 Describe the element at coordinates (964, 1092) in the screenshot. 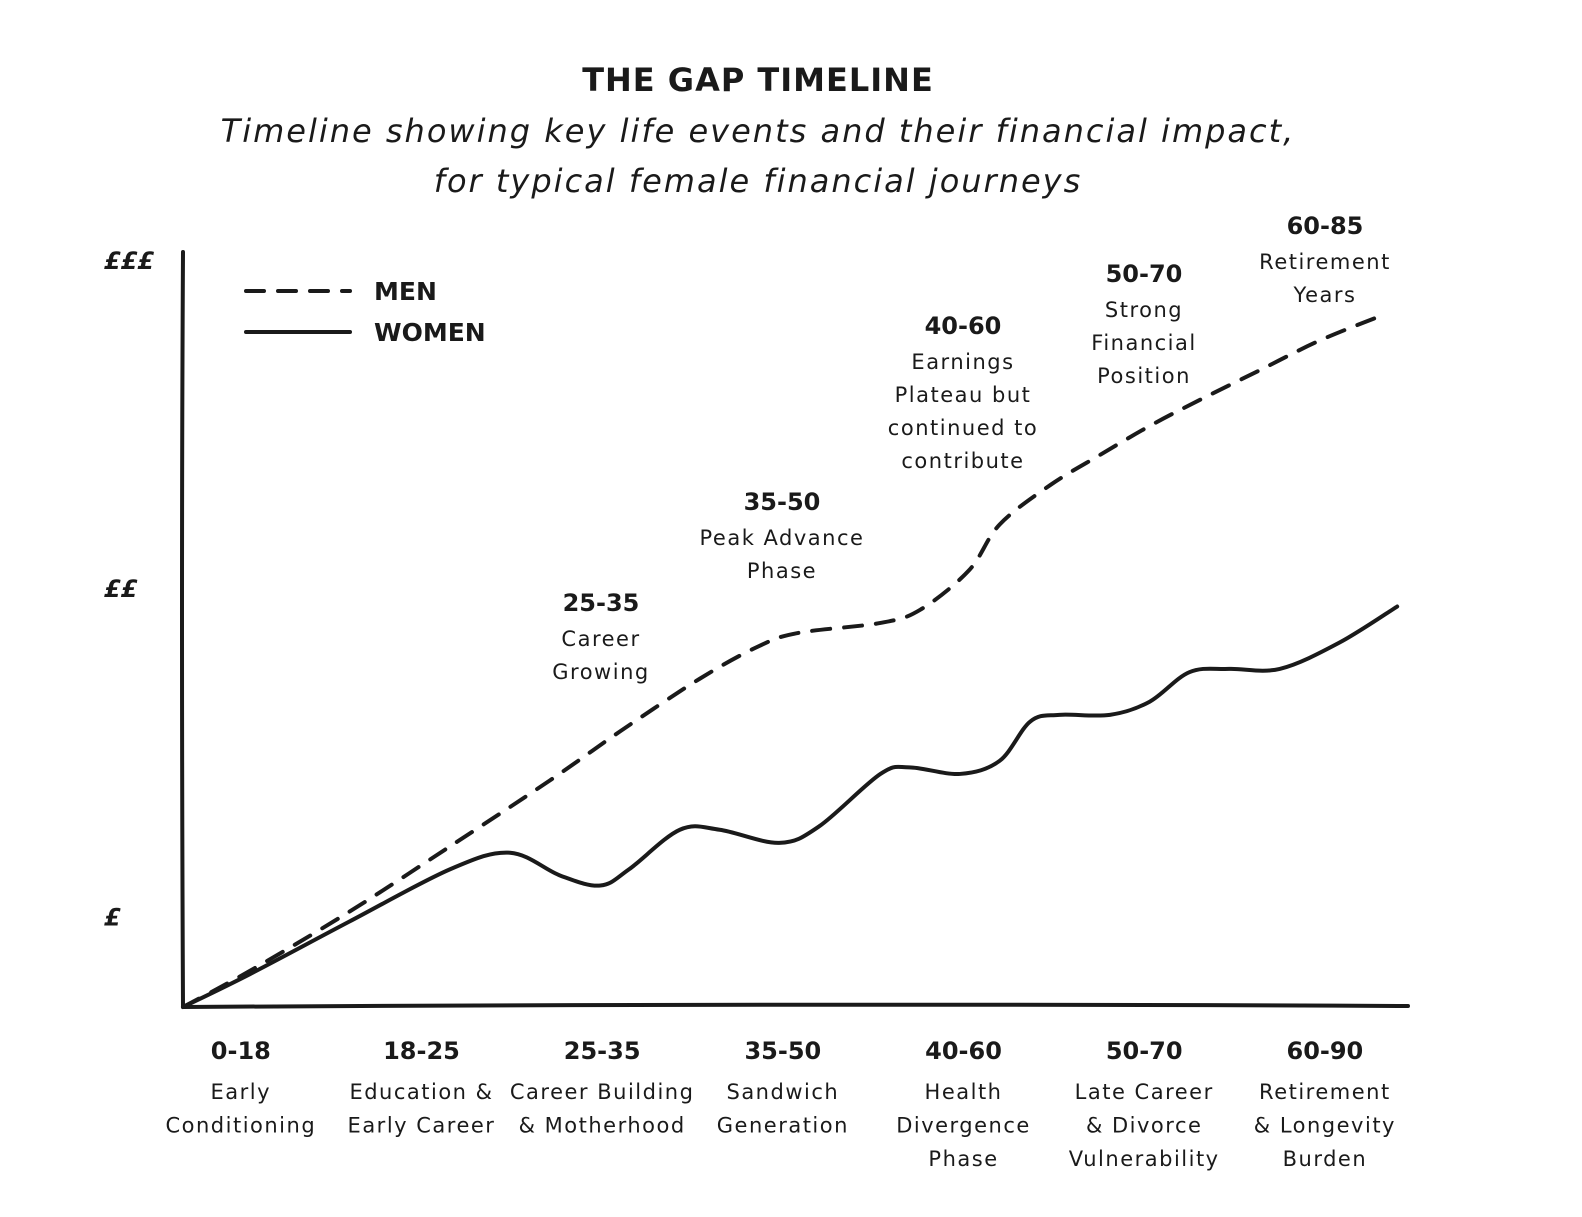

I see `x-tick-description: Health` at that location.